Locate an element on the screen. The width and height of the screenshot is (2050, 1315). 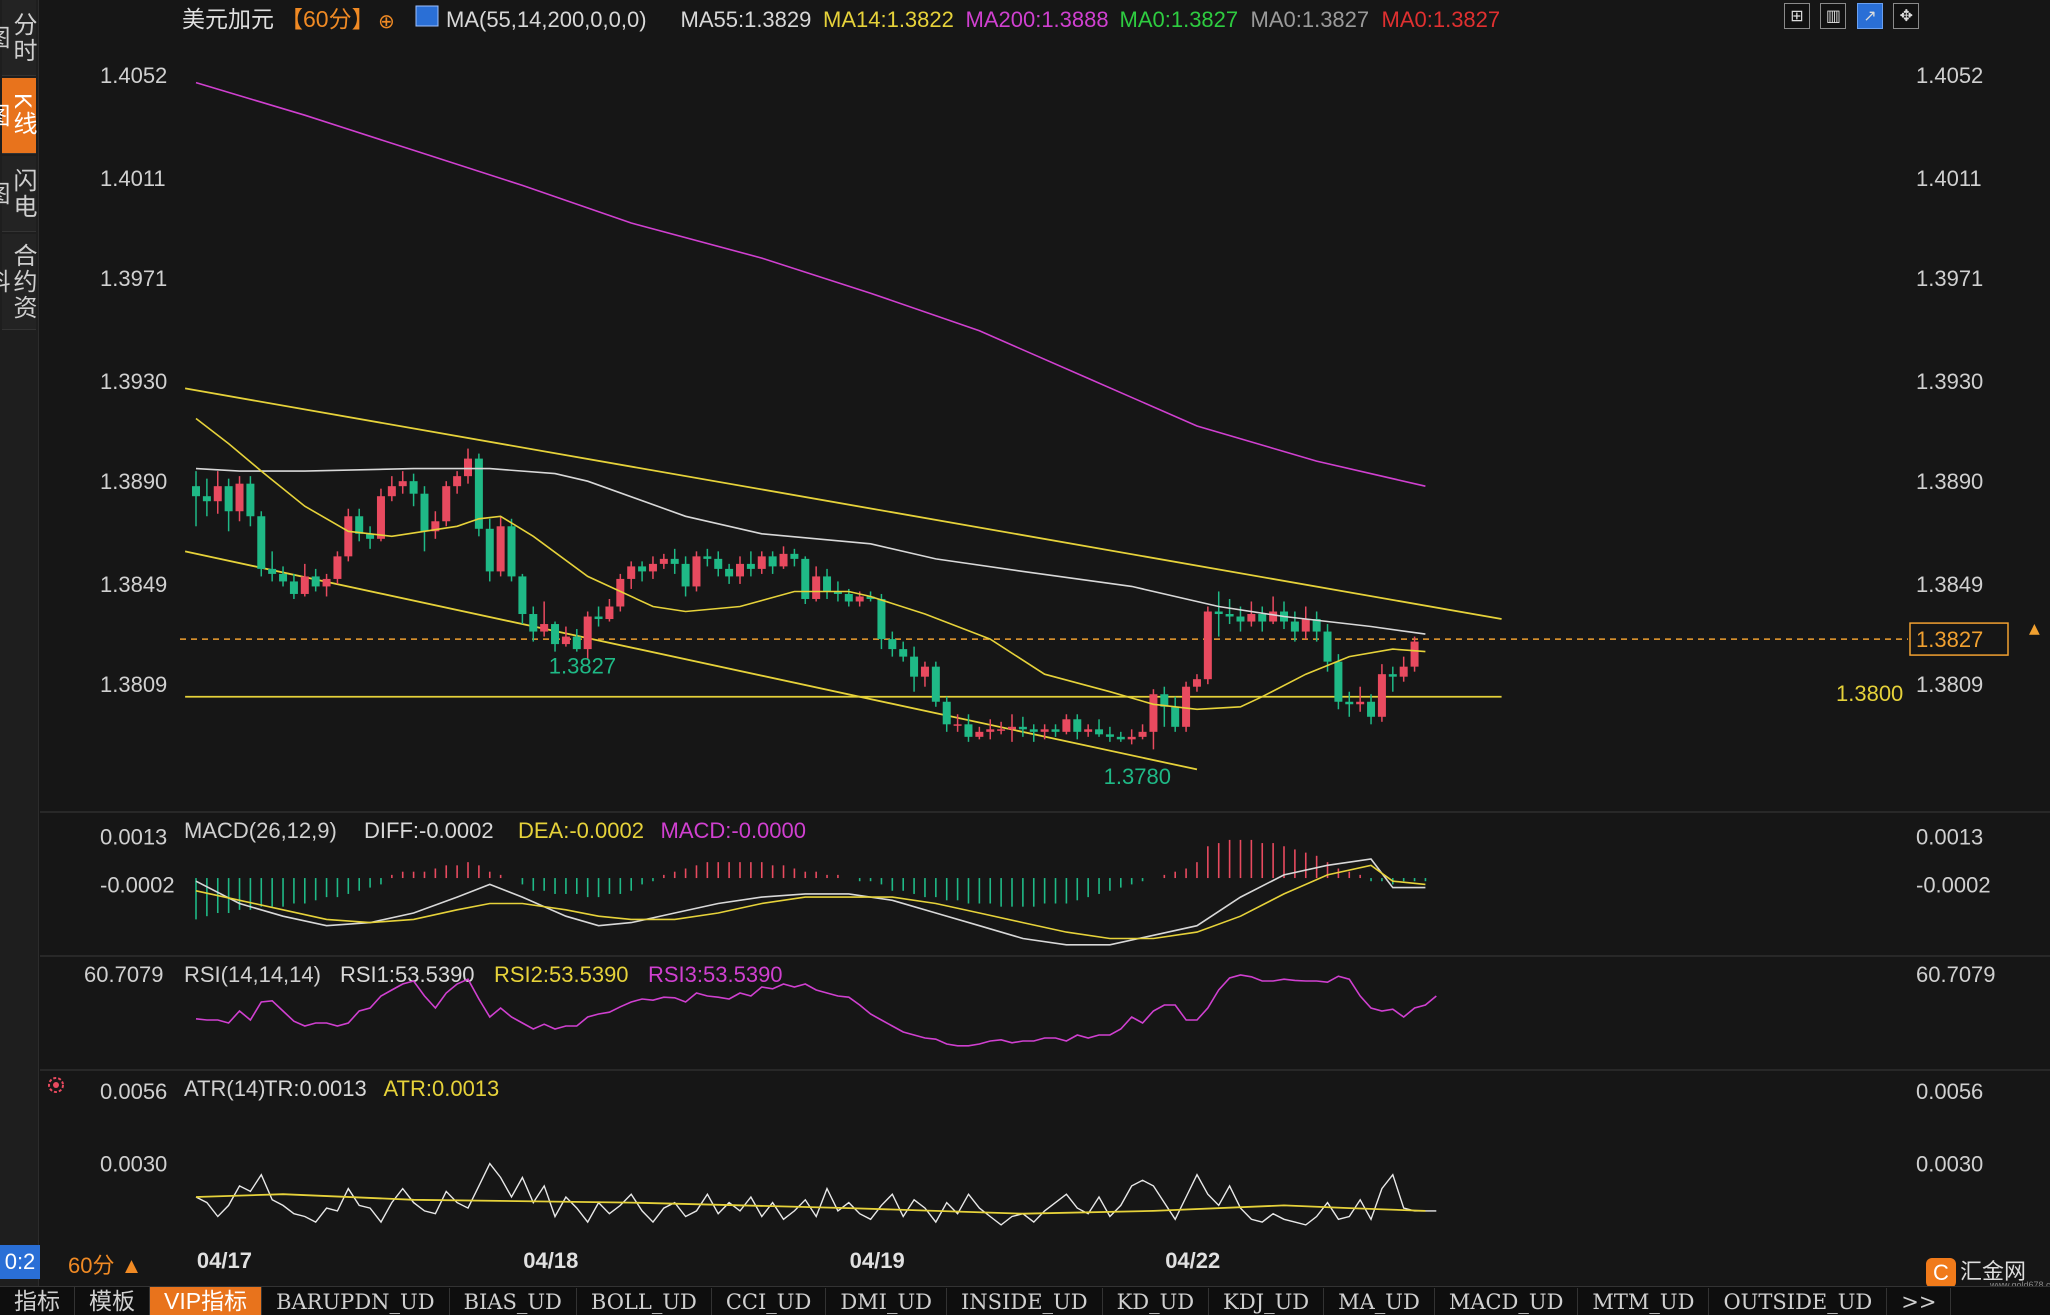
y-tick-right: 1.3971 is located at coordinates (1949, 278).